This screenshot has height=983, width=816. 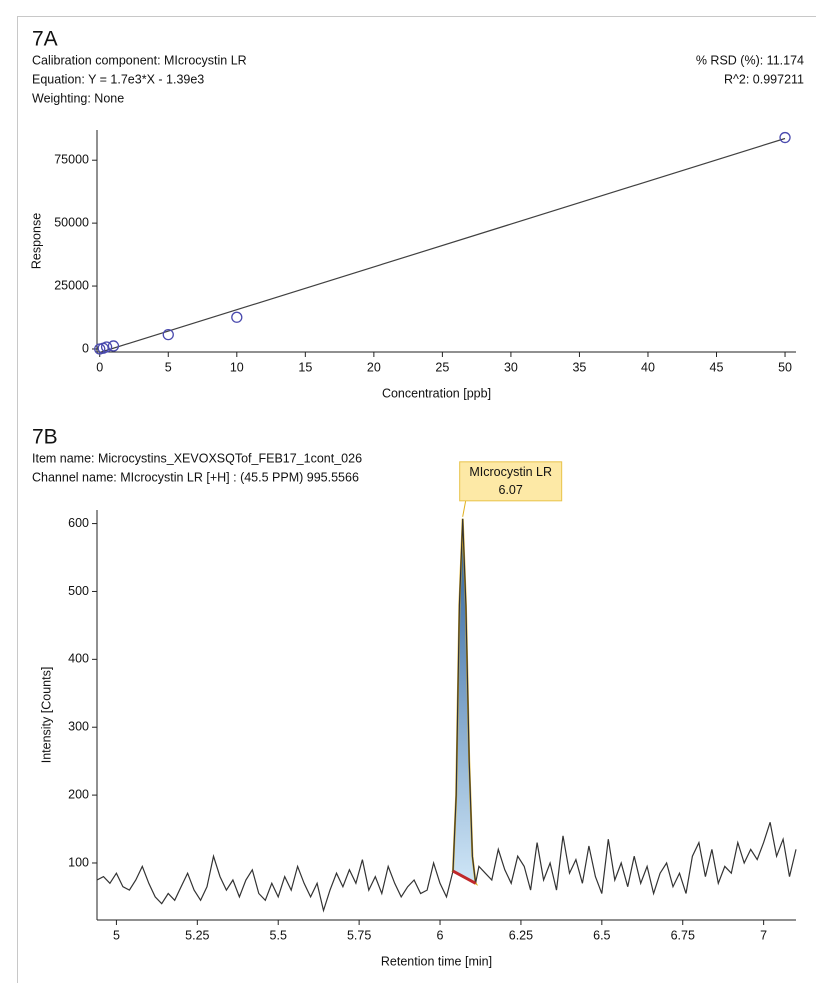 What do you see at coordinates (71, 285) in the screenshot?
I see `y-tick-label: 25000` at bounding box center [71, 285].